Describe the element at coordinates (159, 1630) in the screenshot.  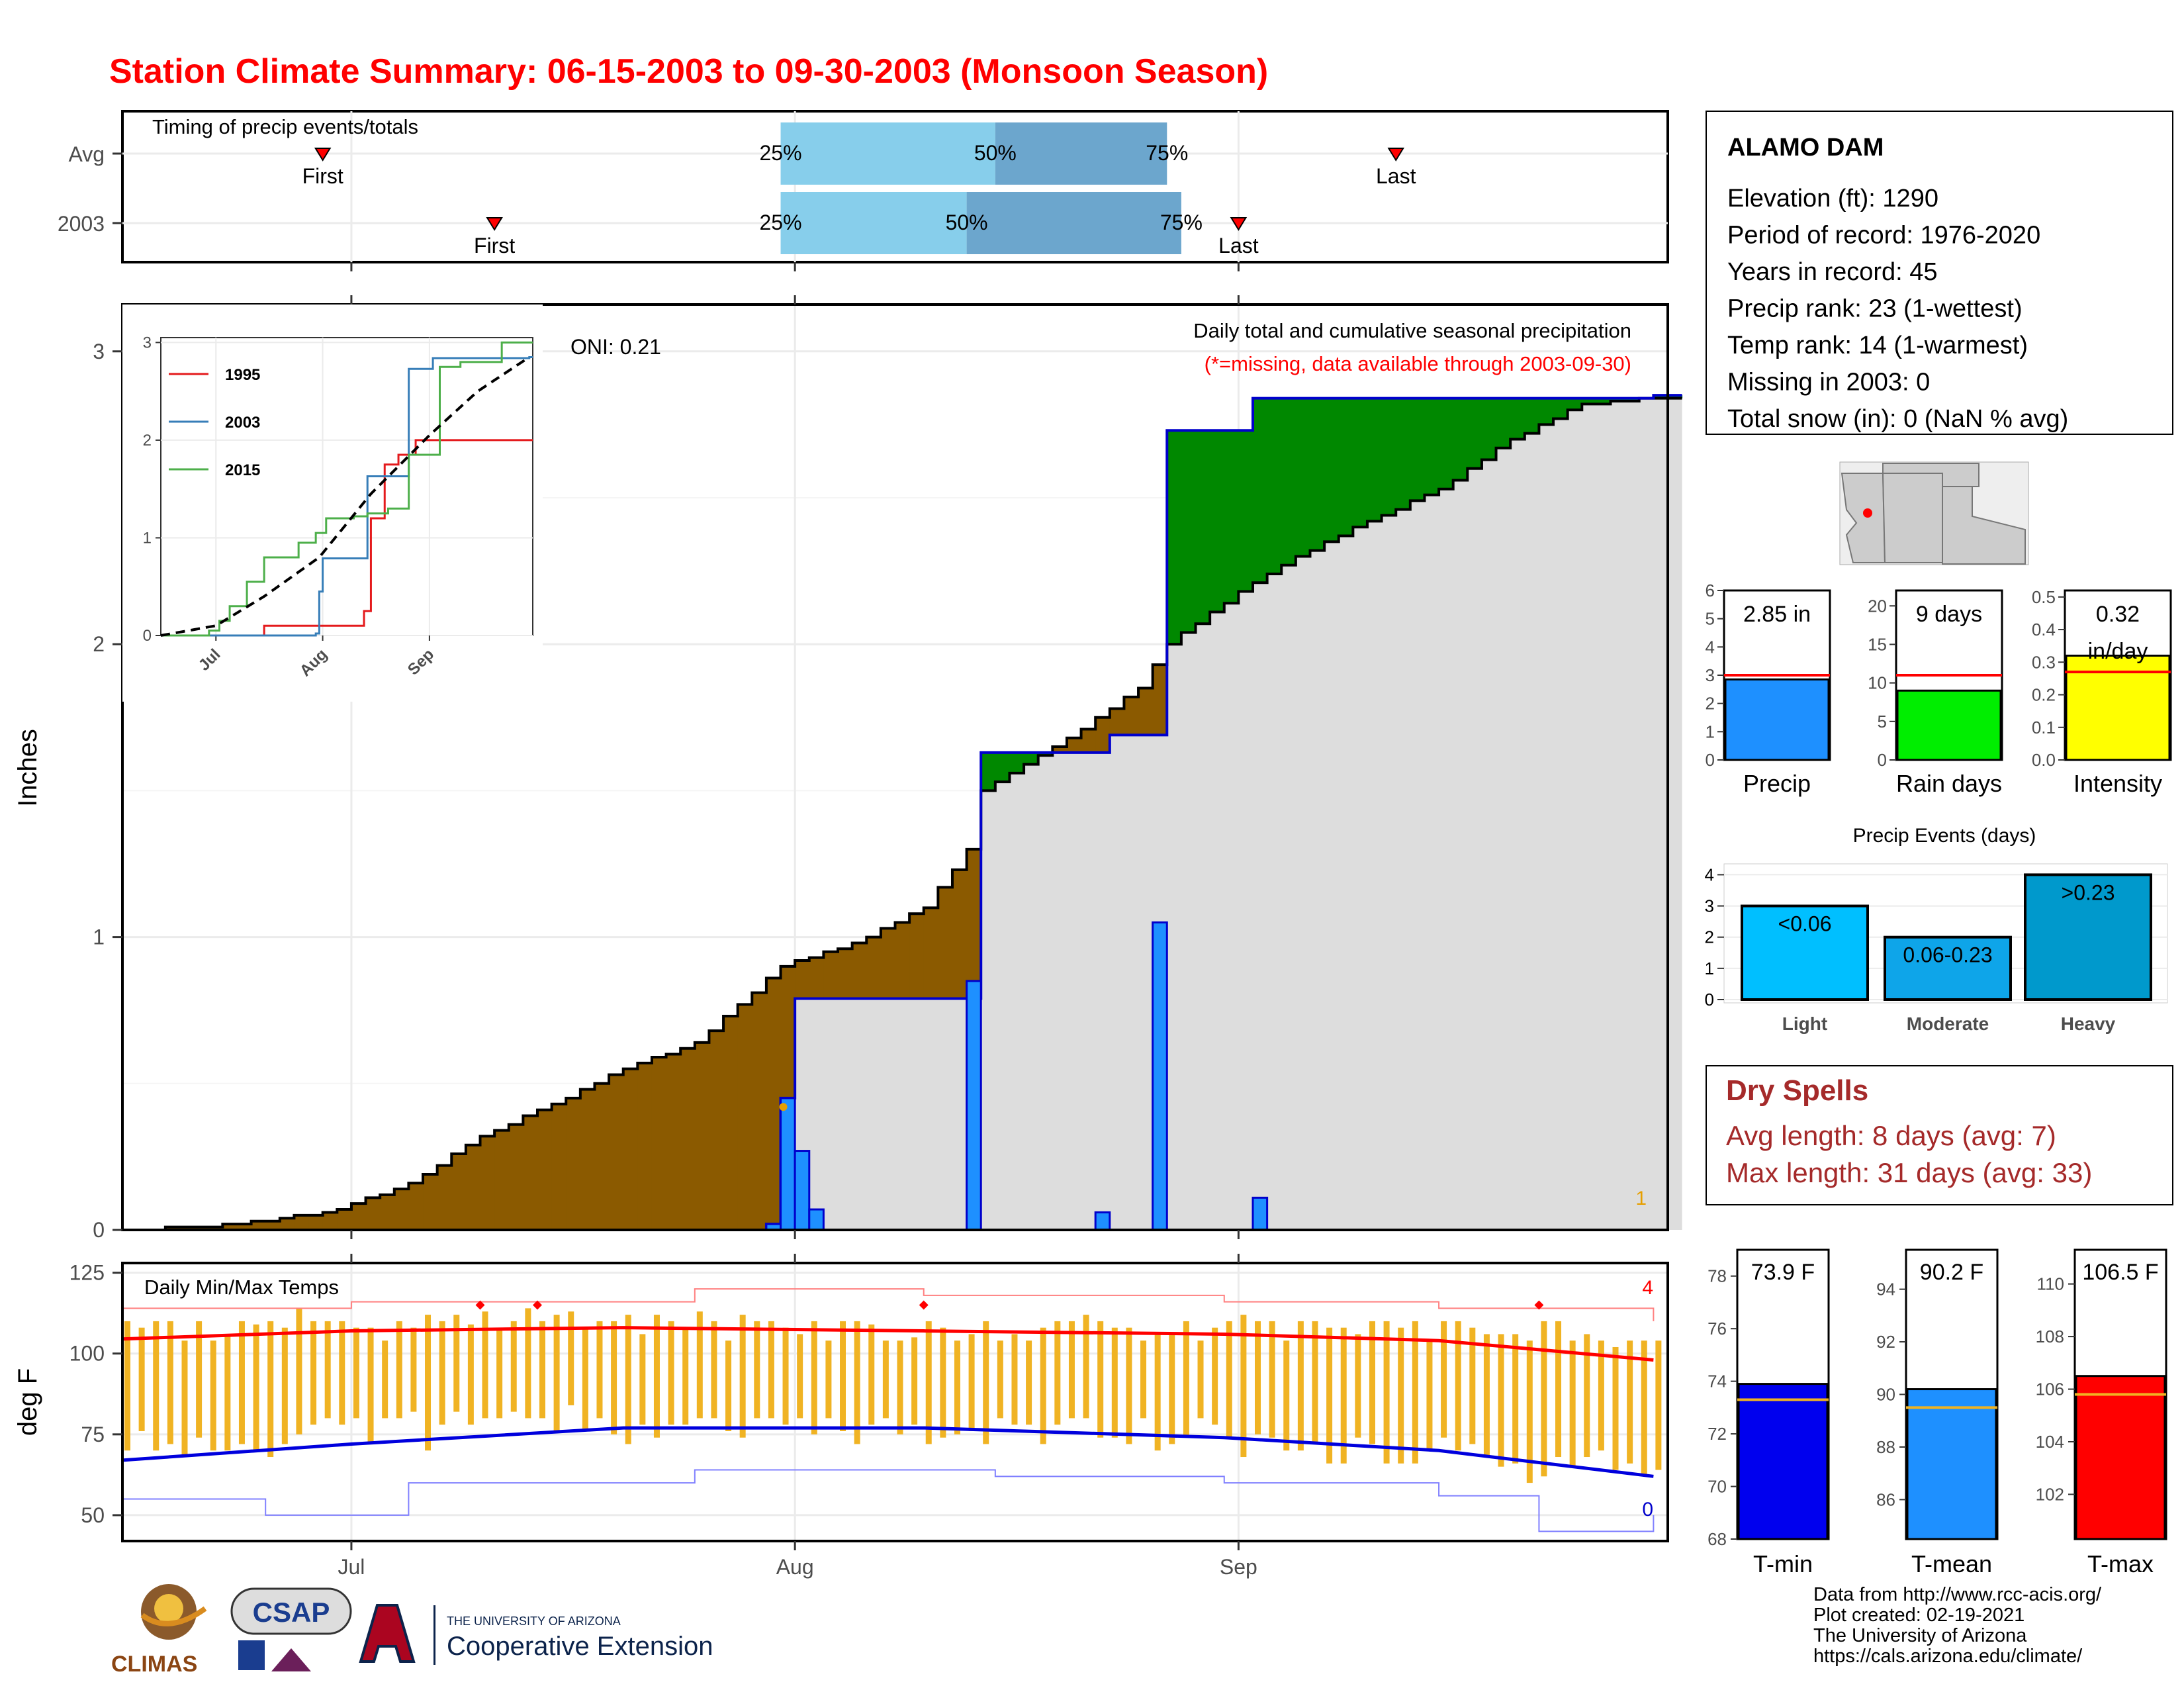
I see `climas-logo: CLIMAS` at that location.